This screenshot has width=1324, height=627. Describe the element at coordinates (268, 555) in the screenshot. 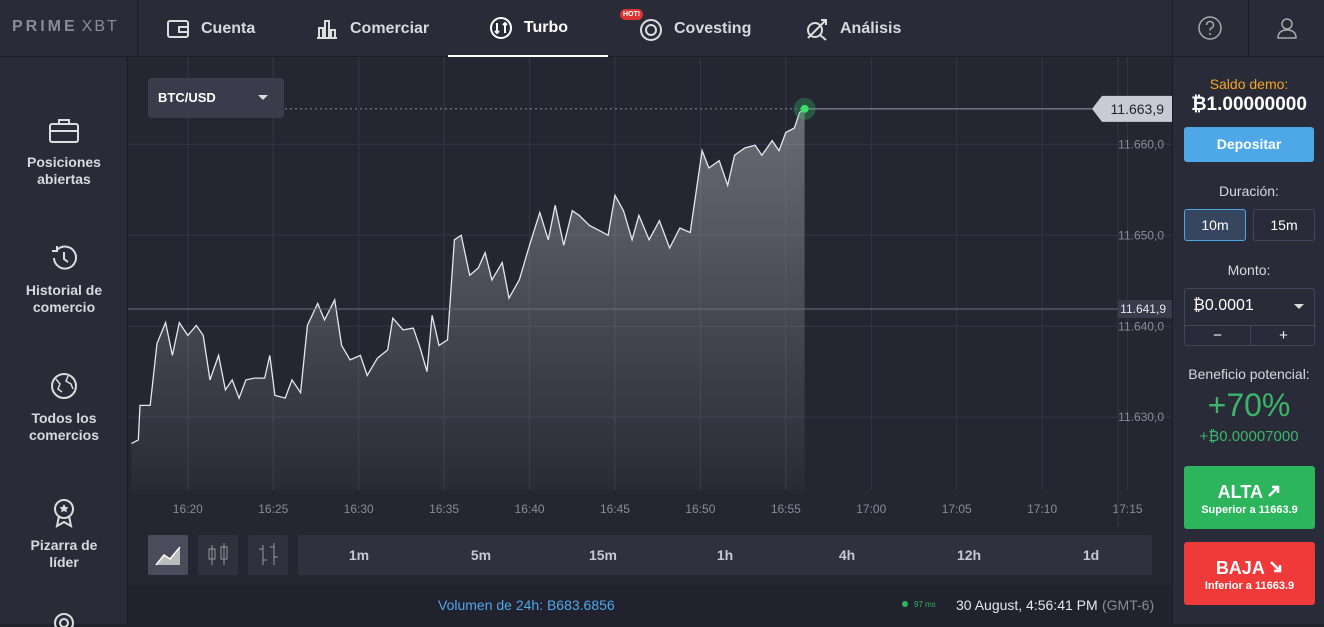

I see `chart-type-bars` at that location.